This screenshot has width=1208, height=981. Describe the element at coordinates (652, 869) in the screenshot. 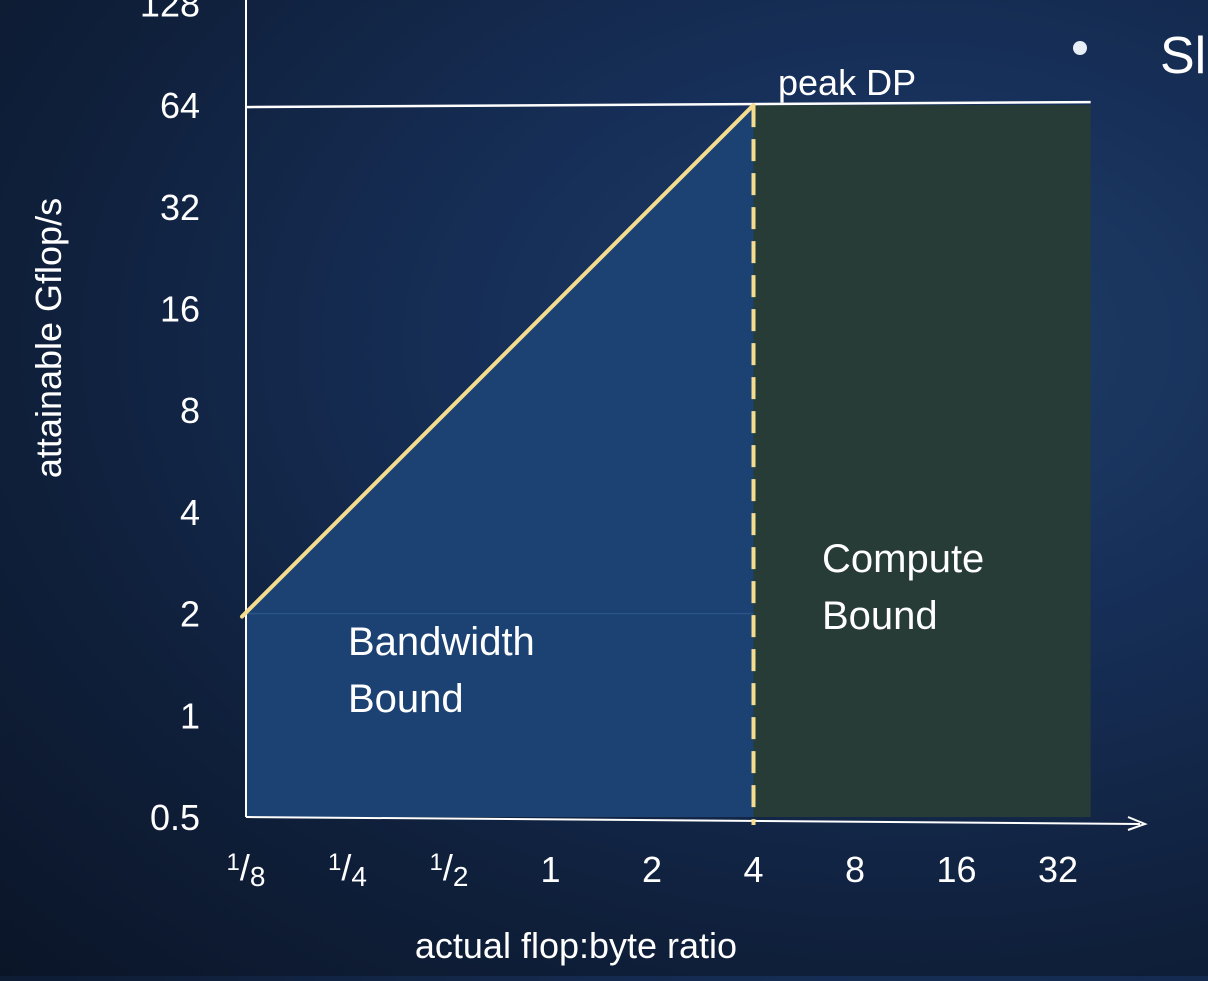

I see `x-tick-label: 2` at that location.